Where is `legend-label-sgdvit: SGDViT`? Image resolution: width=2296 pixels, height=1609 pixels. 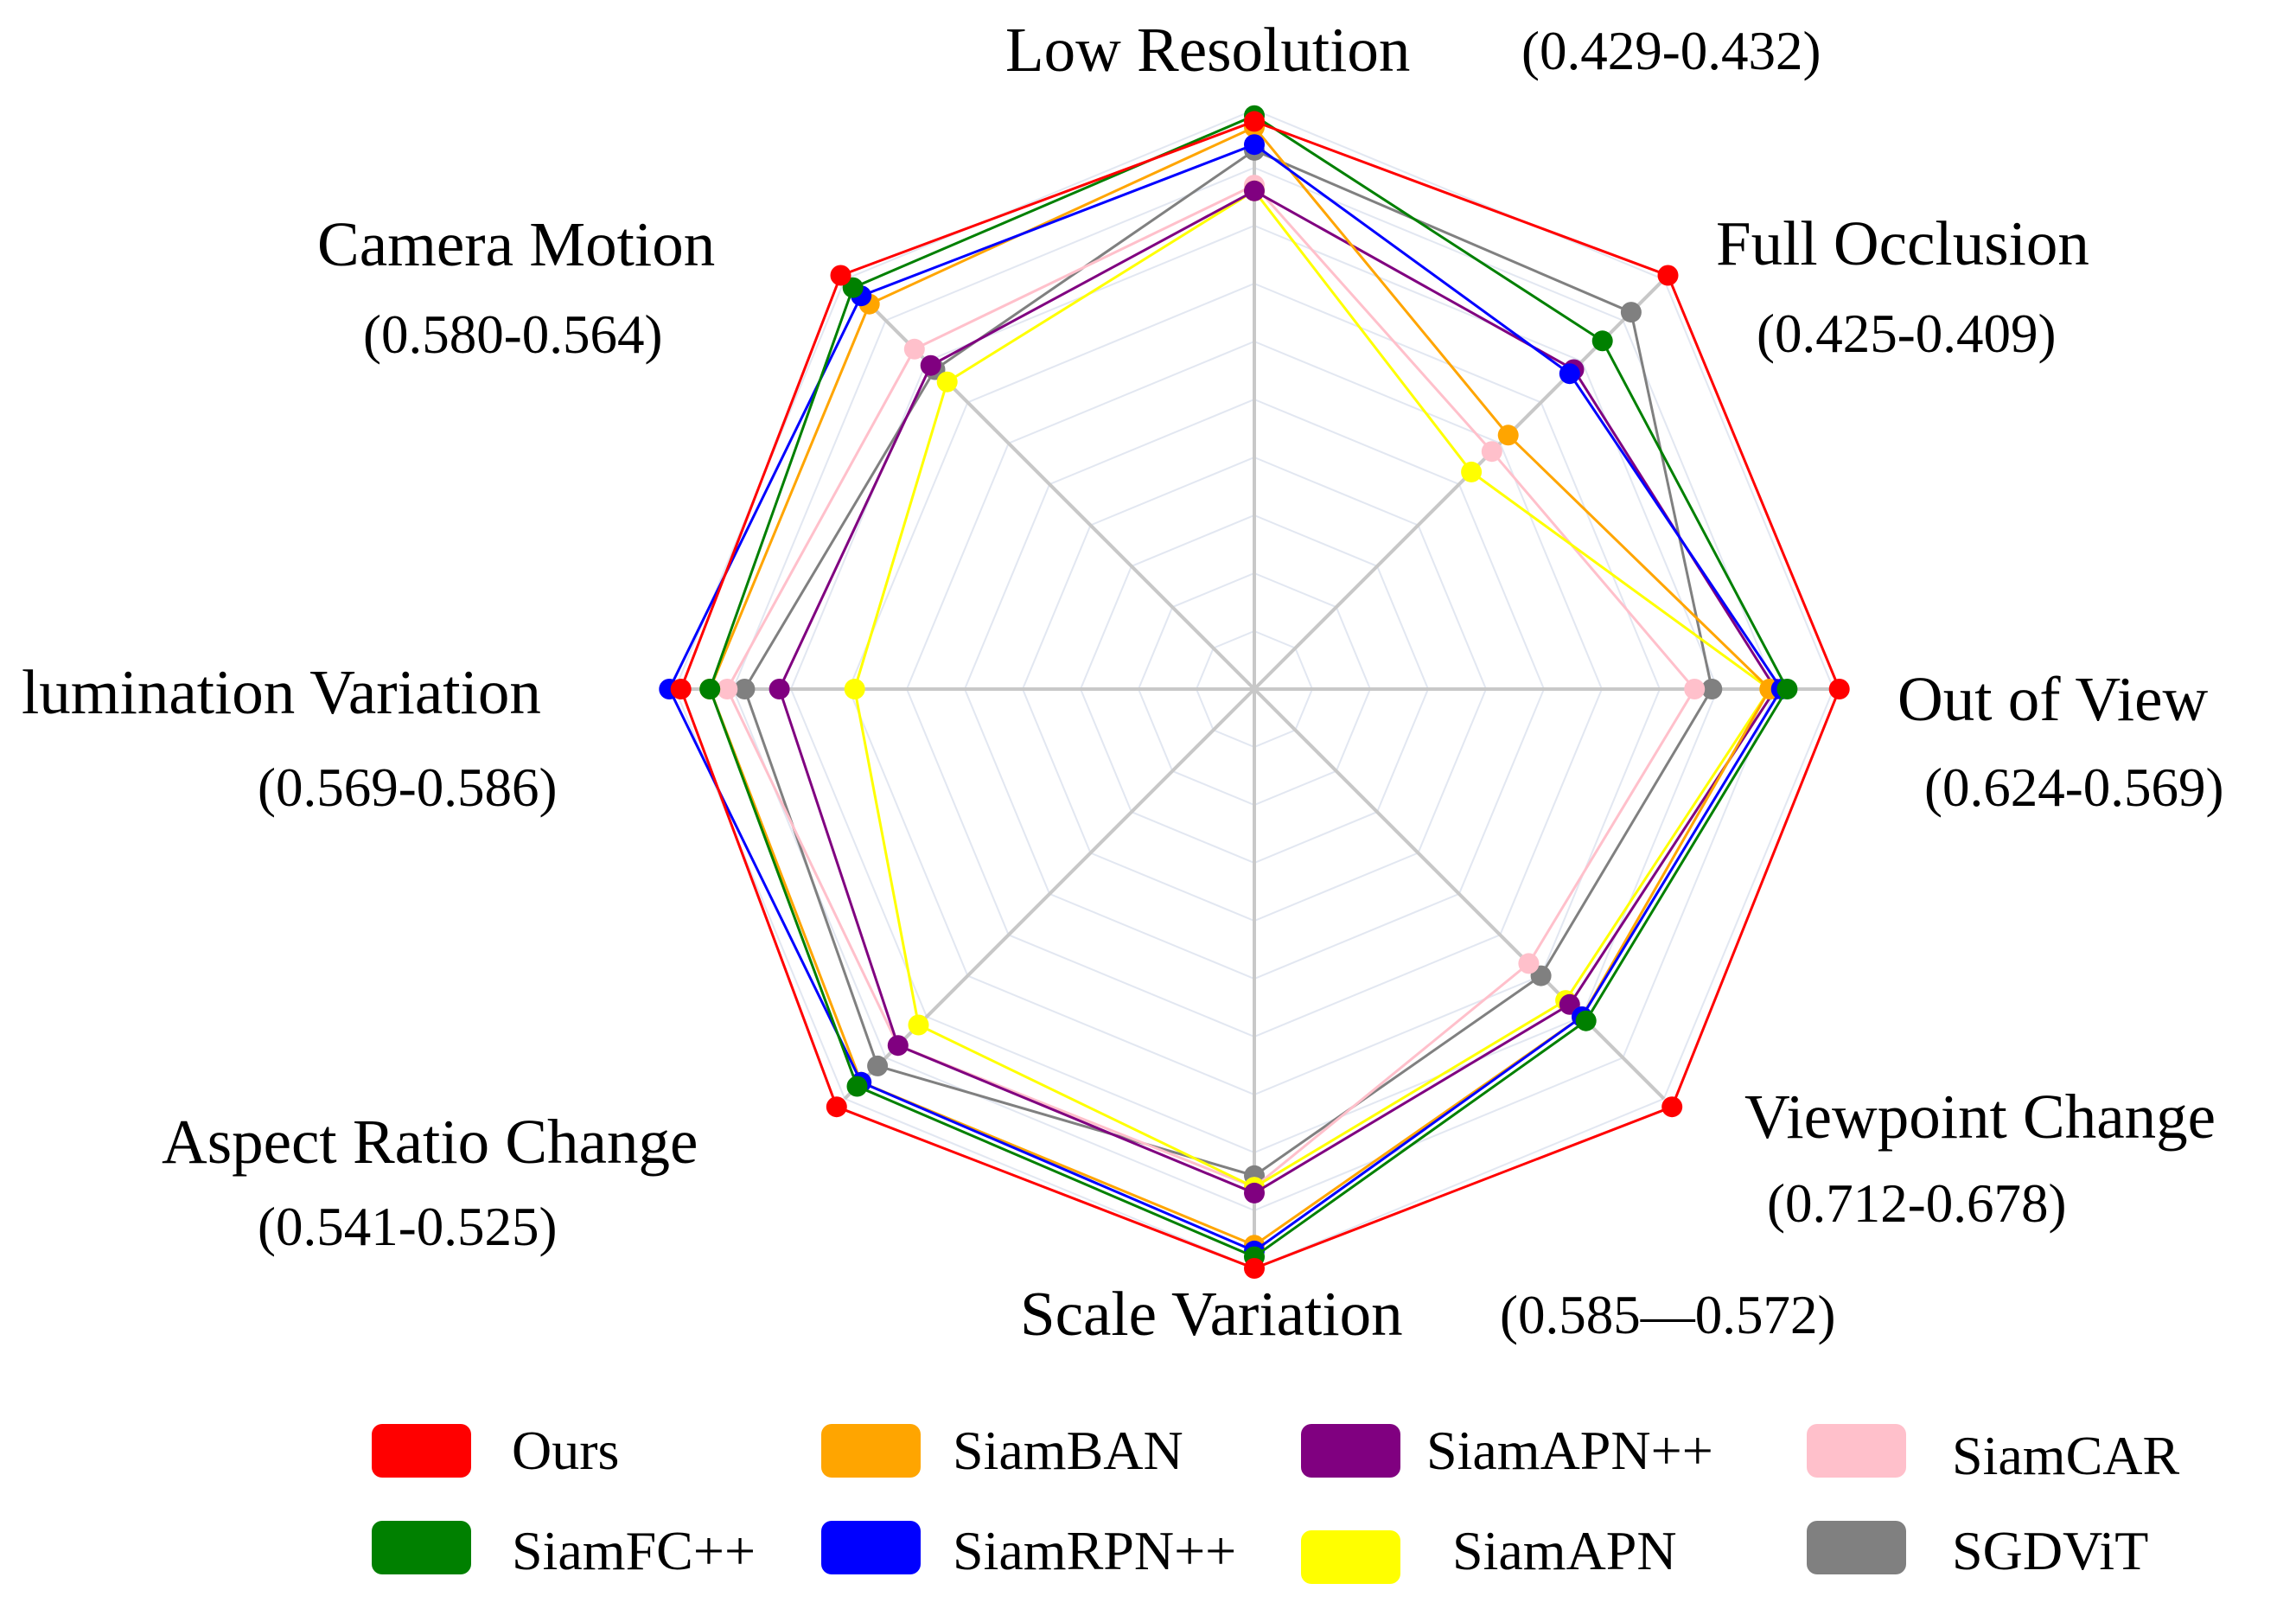 legend-label-sgdvit: SGDViT is located at coordinates (2050, 1550).